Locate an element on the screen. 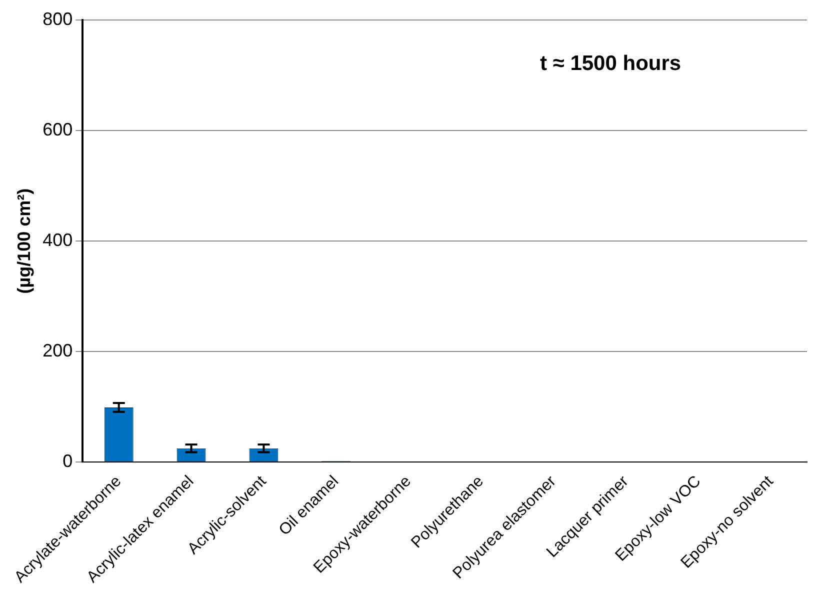 The height and width of the screenshot is (590, 832). y-axis-title: (µg/100 cm²) is located at coordinates (24, 241).